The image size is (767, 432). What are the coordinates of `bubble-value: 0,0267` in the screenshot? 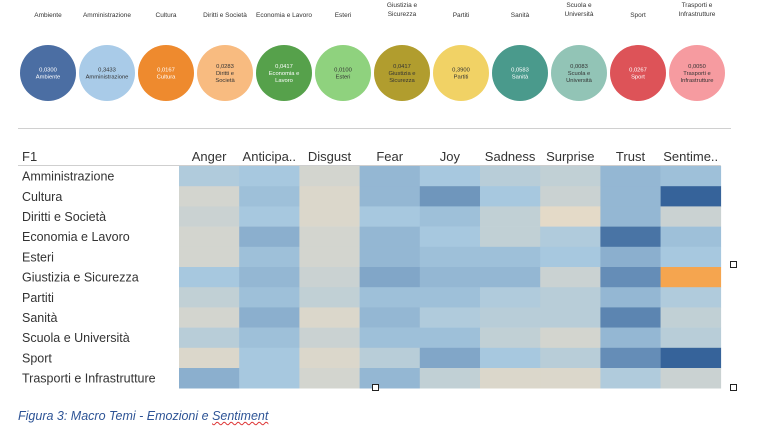 It's located at (638, 70).